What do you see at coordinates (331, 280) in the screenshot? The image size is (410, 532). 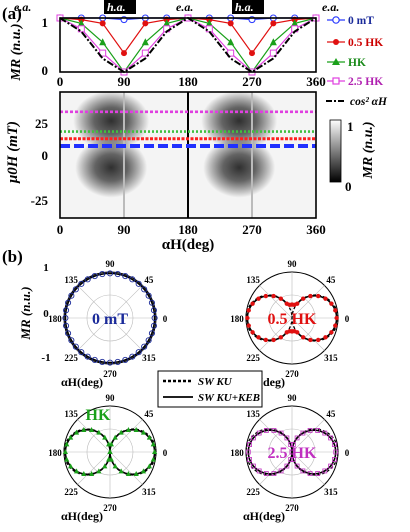 I see `polar-05hk-angle-45: 45` at bounding box center [331, 280].